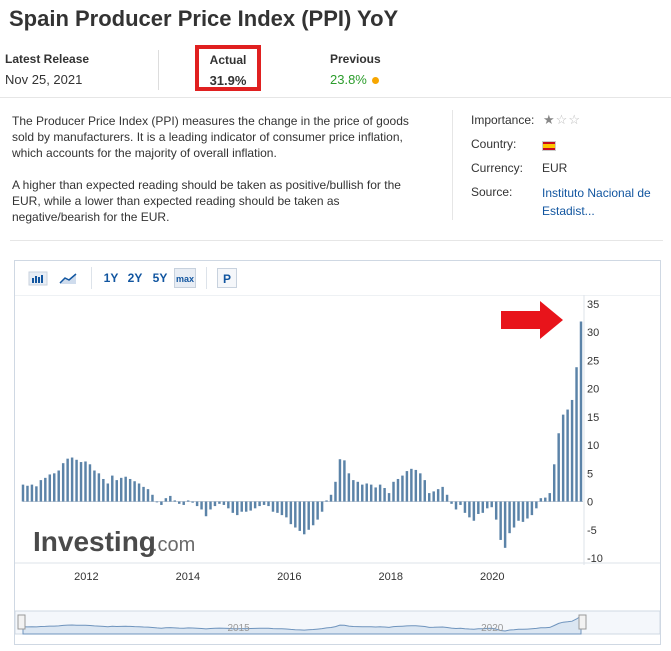  Describe the element at coordinates (492, 577) in the screenshot. I see `x-tick-label: 2020` at that location.